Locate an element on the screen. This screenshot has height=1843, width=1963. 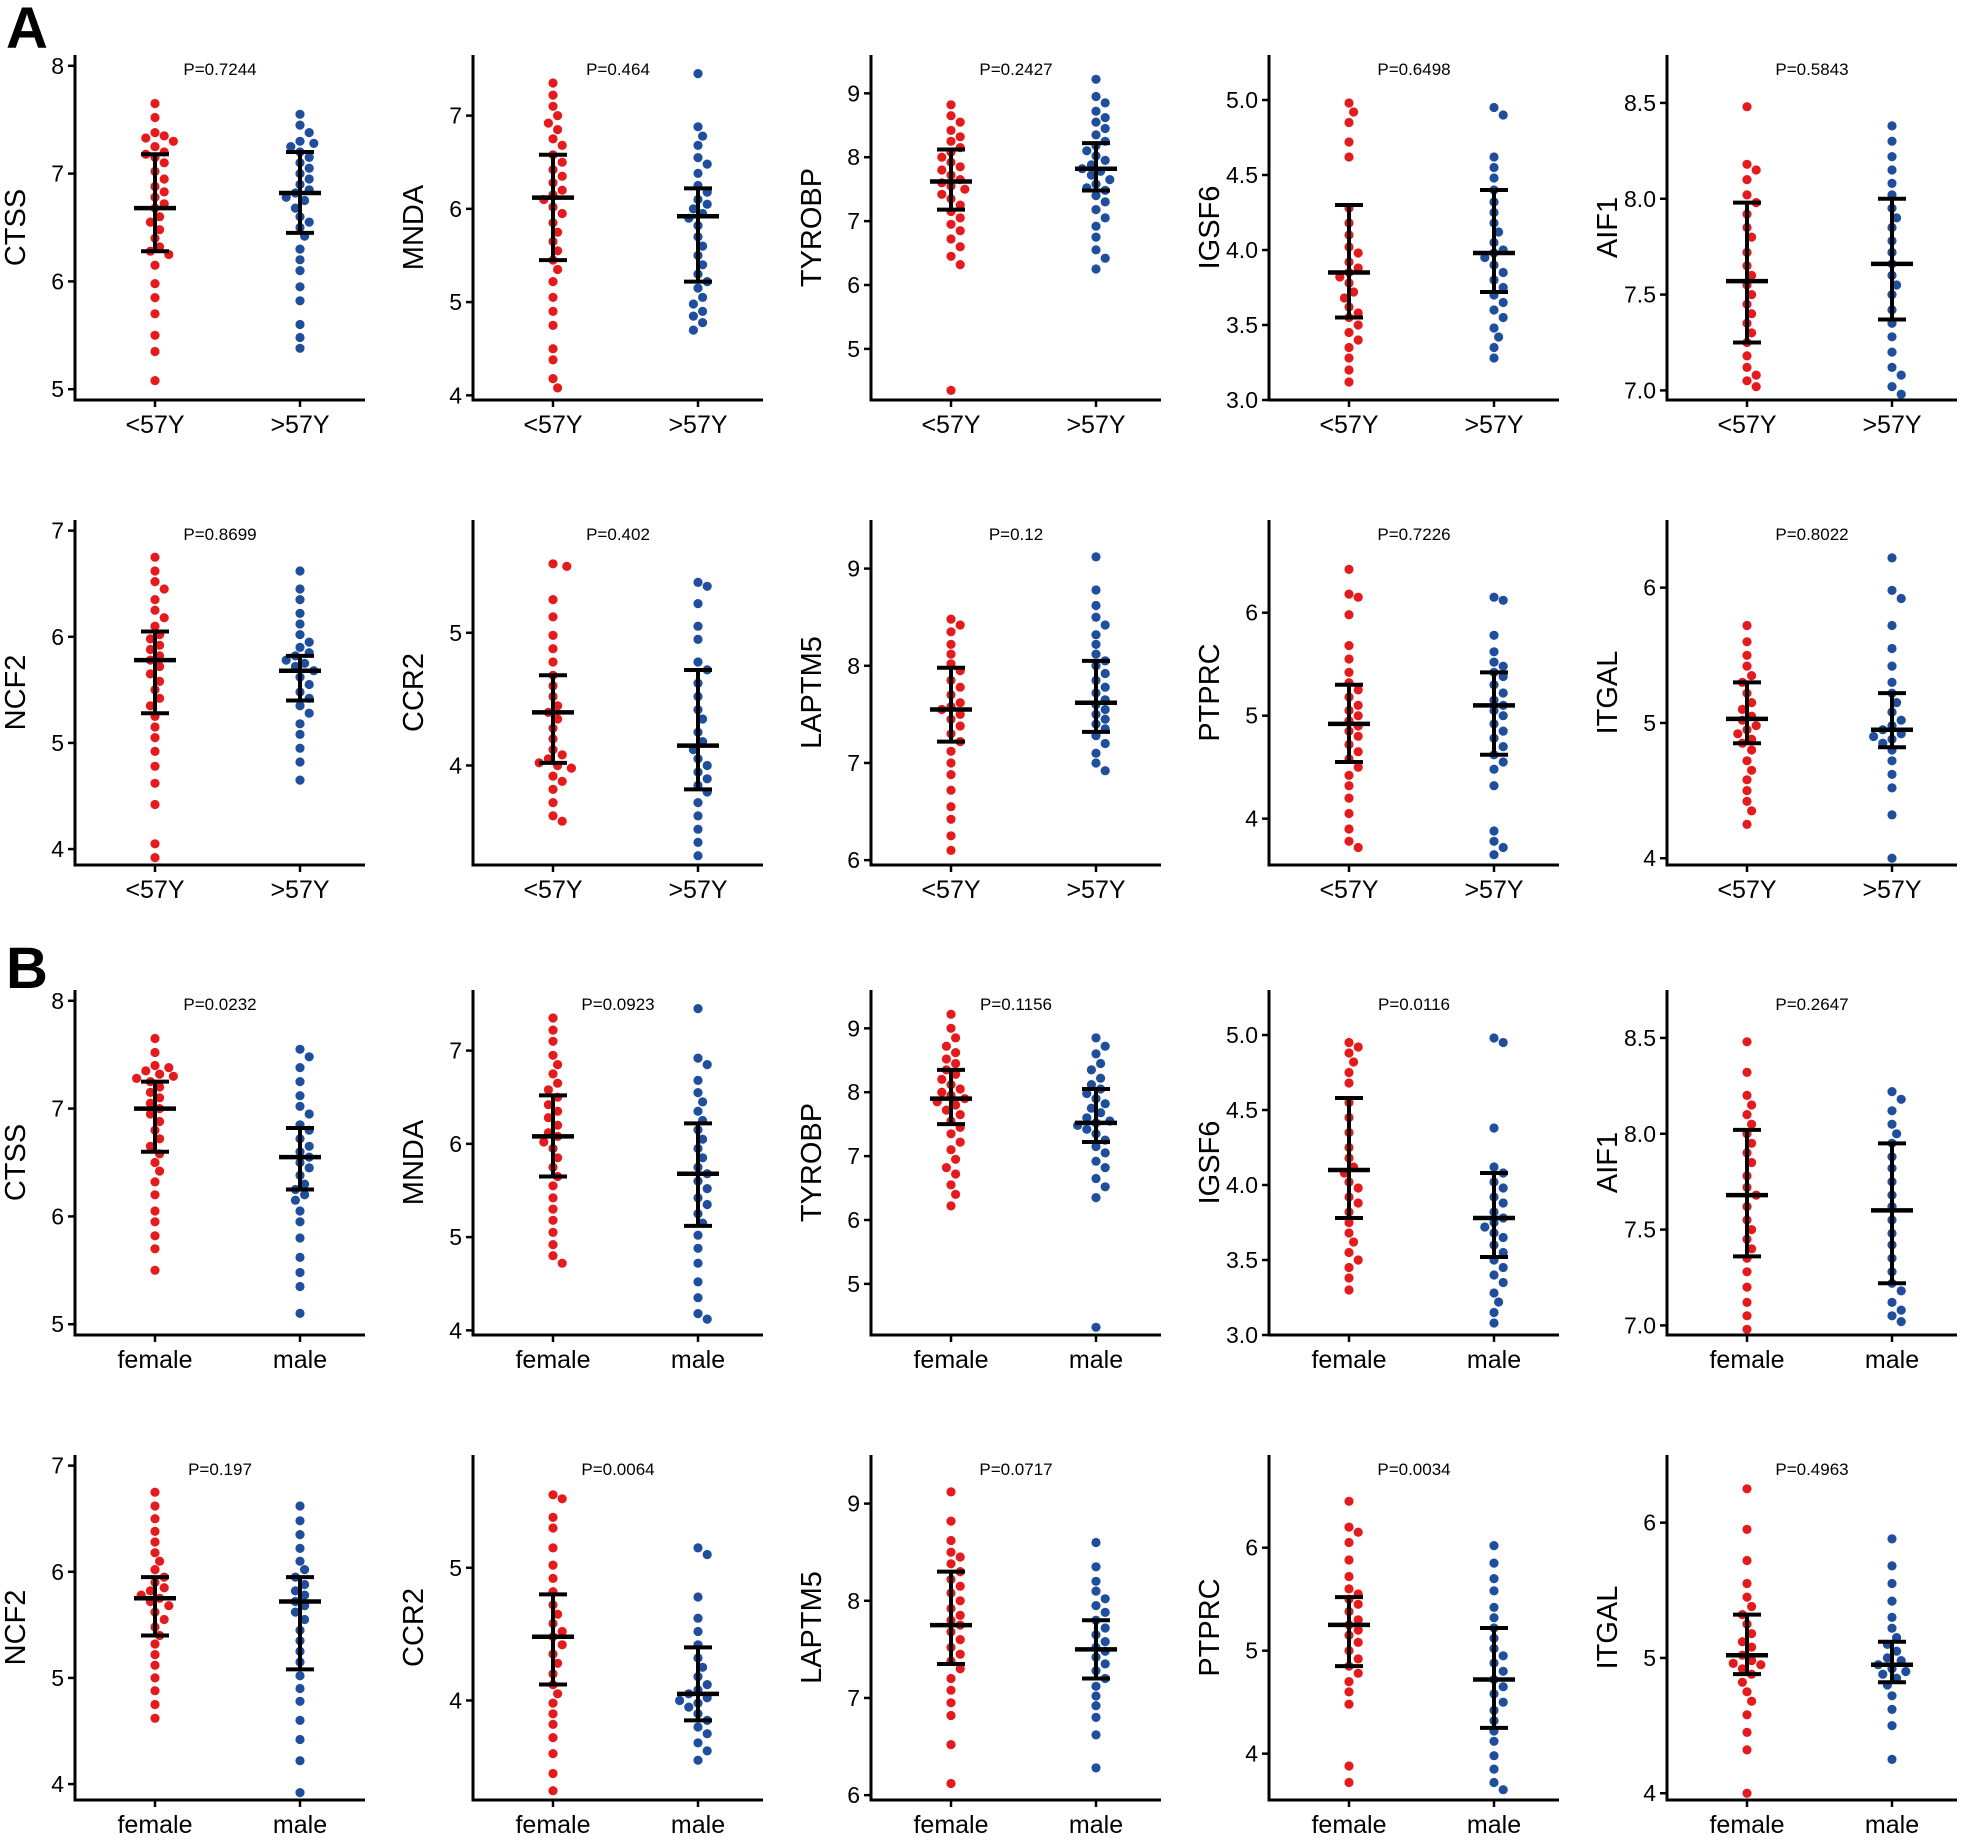
y-tick-label: 8.0 is located at coordinates (1640, 1134).